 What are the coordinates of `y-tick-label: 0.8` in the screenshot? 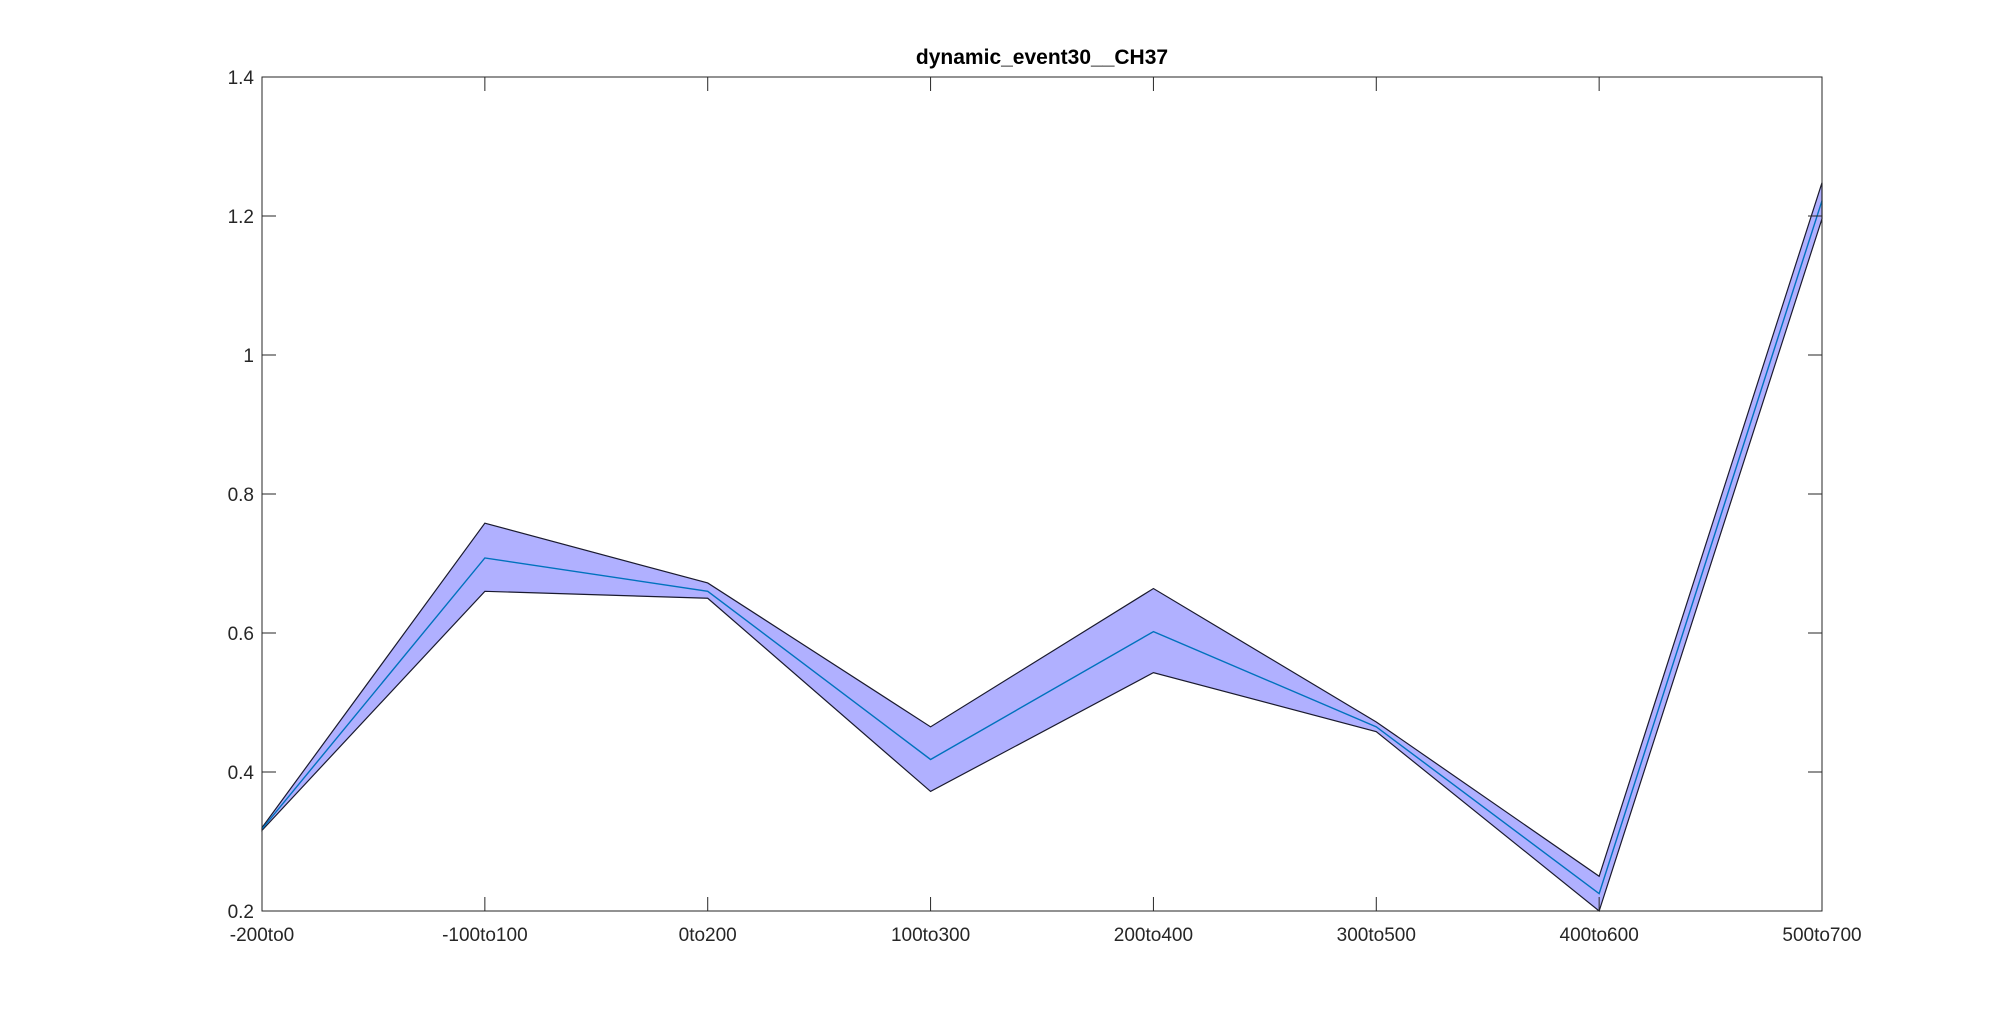 It's located at (241, 495).